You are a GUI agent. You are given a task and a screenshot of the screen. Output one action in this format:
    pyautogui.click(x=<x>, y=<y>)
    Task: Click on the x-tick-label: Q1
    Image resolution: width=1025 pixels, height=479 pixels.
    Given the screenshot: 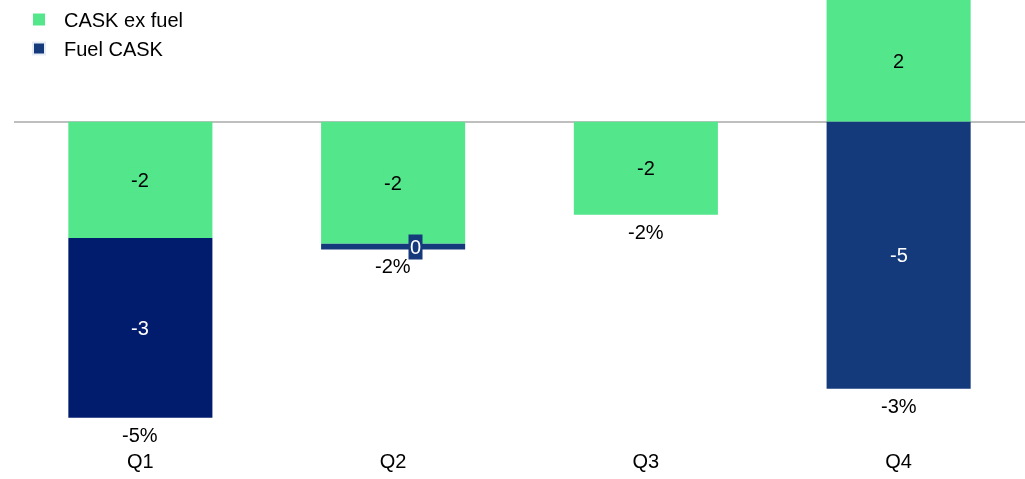 What is the action you would take?
    pyautogui.click(x=140, y=461)
    